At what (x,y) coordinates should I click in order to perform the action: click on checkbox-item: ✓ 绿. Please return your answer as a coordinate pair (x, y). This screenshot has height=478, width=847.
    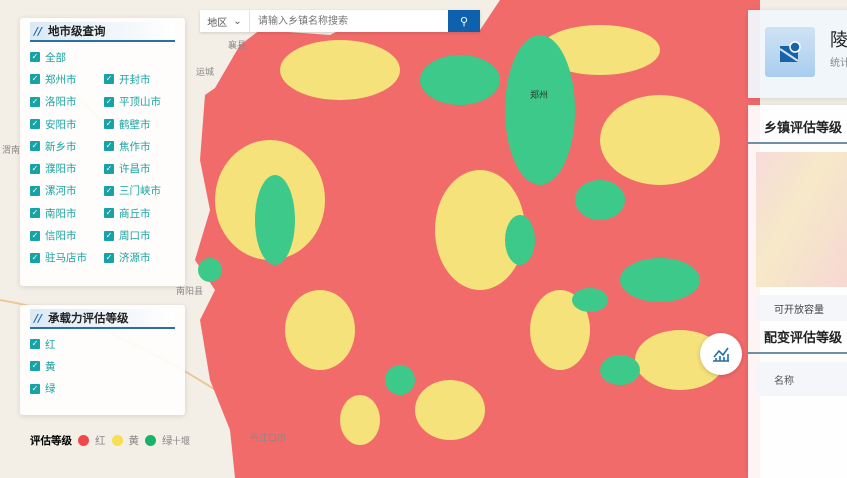
    Looking at the image, I should click on (107, 389).